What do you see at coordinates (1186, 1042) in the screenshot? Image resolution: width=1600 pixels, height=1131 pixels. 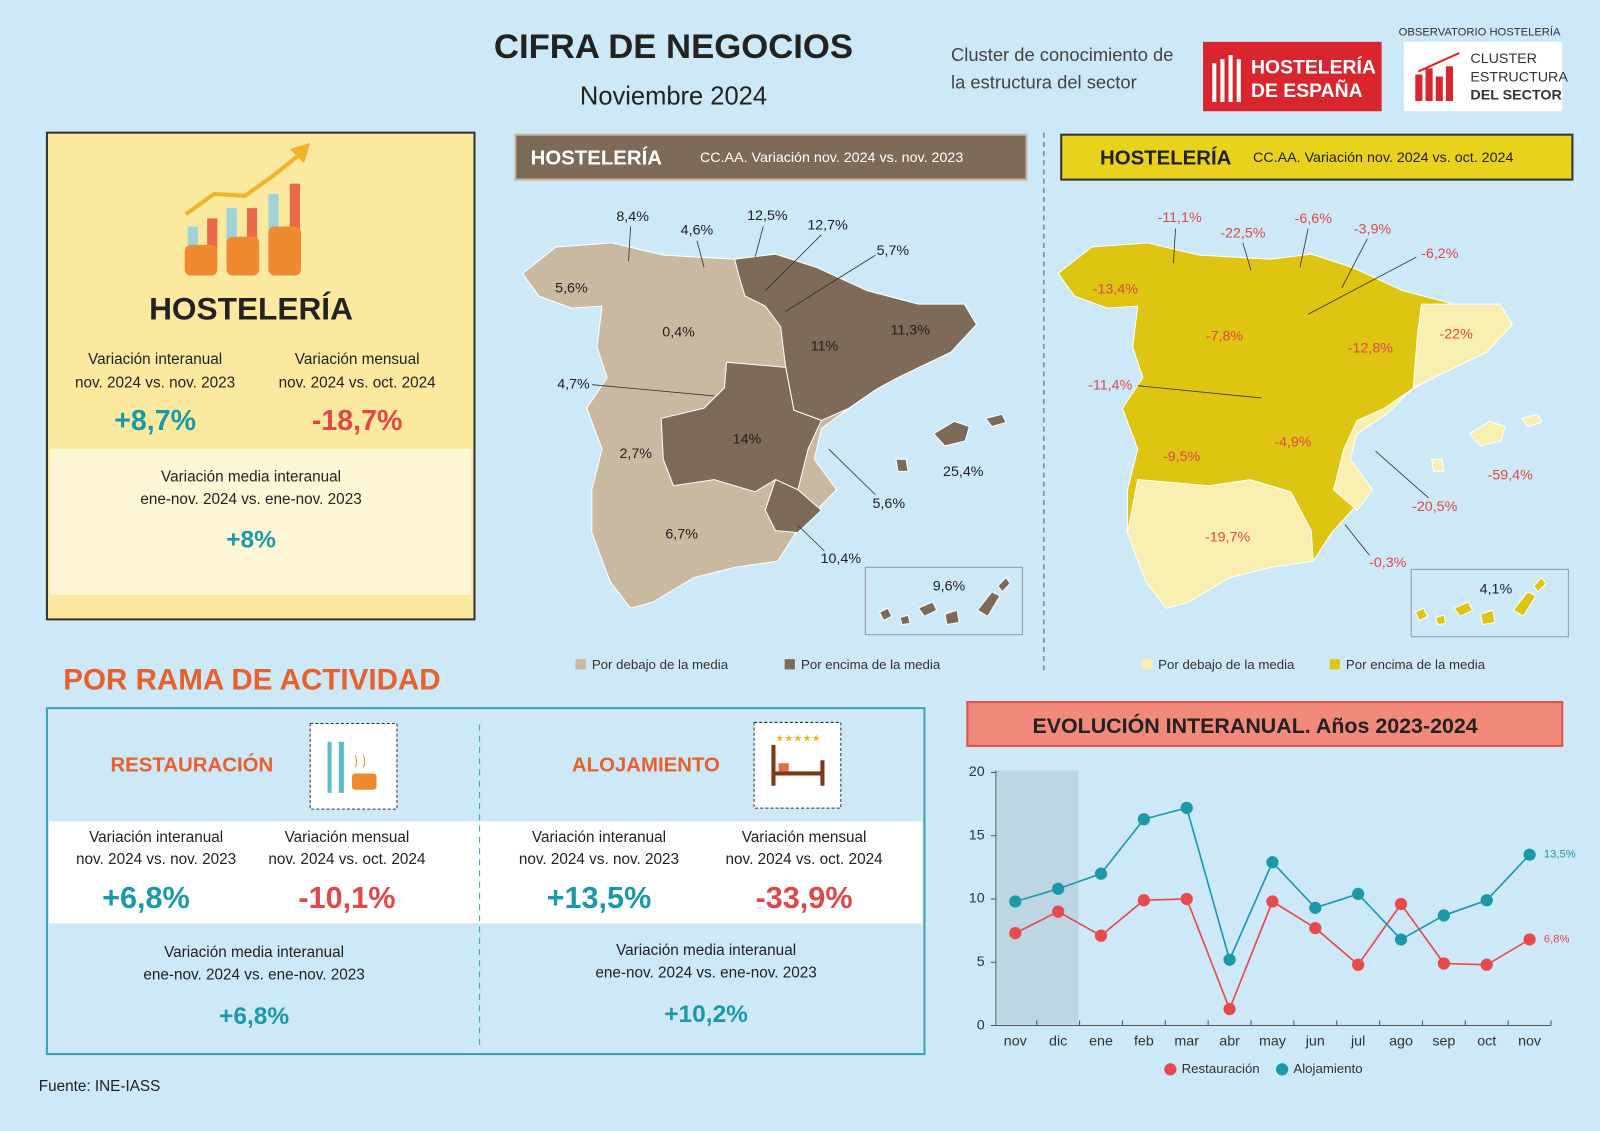 I see `x-tick-label: mar` at bounding box center [1186, 1042].